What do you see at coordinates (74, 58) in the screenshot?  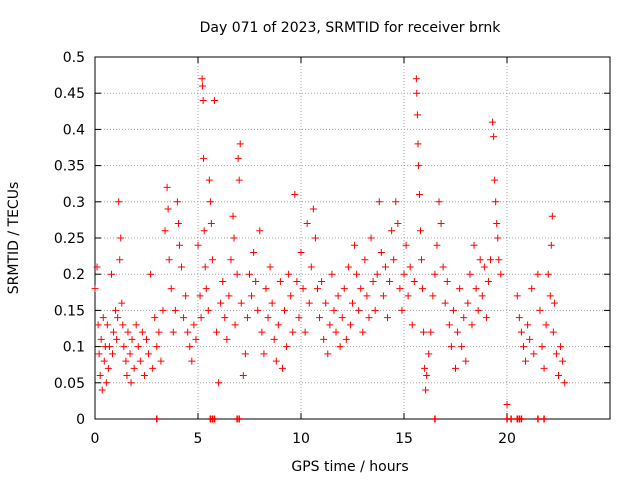 I see `y-tick-label: 0.5` at bounding box center [74, 58].